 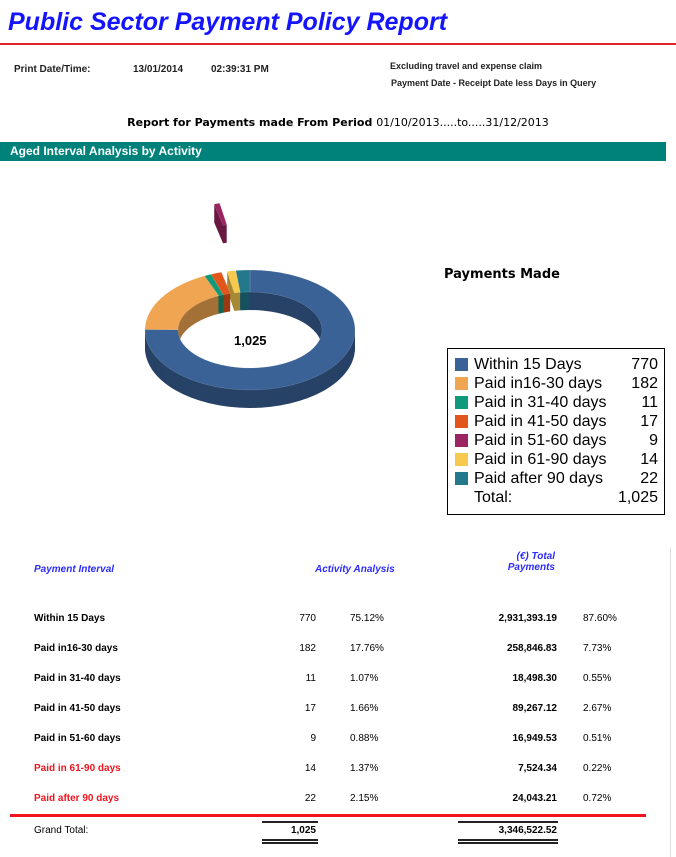 I want to click on interval-payments: 258,846.83, so click(x=531, y=648).